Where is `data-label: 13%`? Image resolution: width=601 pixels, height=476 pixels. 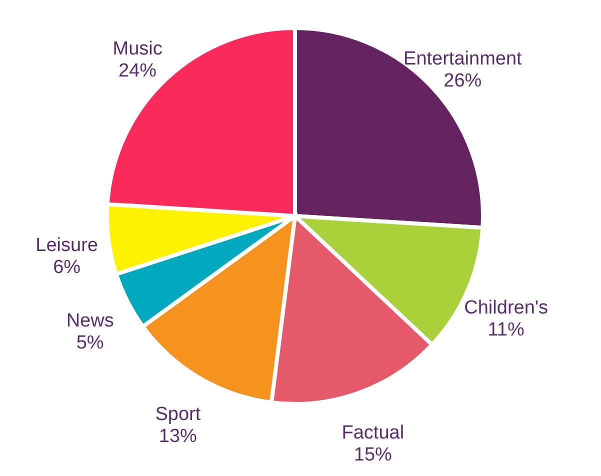 data-label: 13% is located at coordinates (178, 436).